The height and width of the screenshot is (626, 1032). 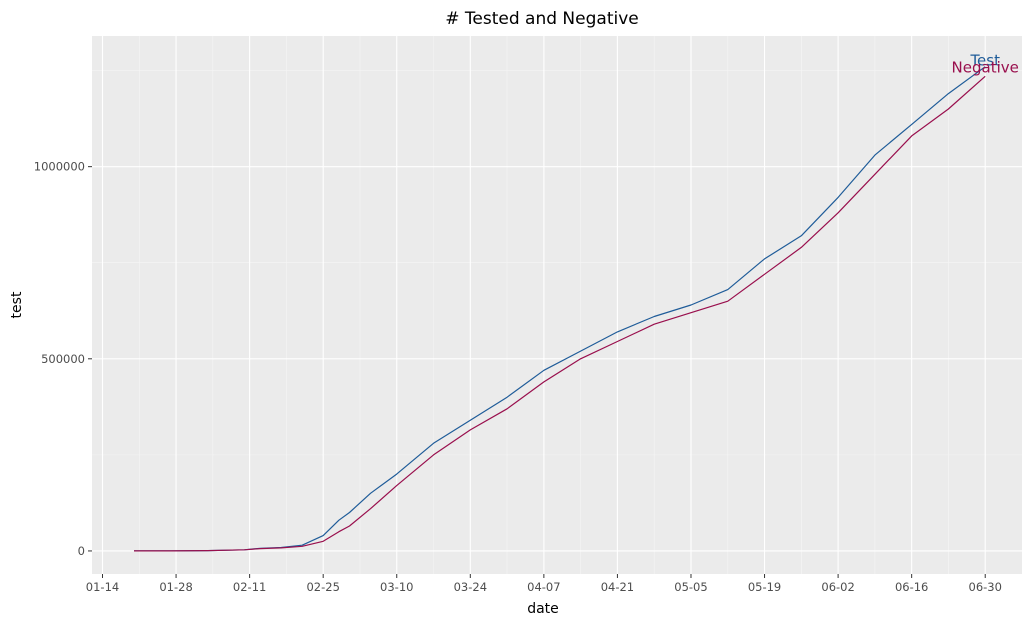 I want to click on y-axis-ticks: 0 500000 1000000, so click(x=63, y=359).